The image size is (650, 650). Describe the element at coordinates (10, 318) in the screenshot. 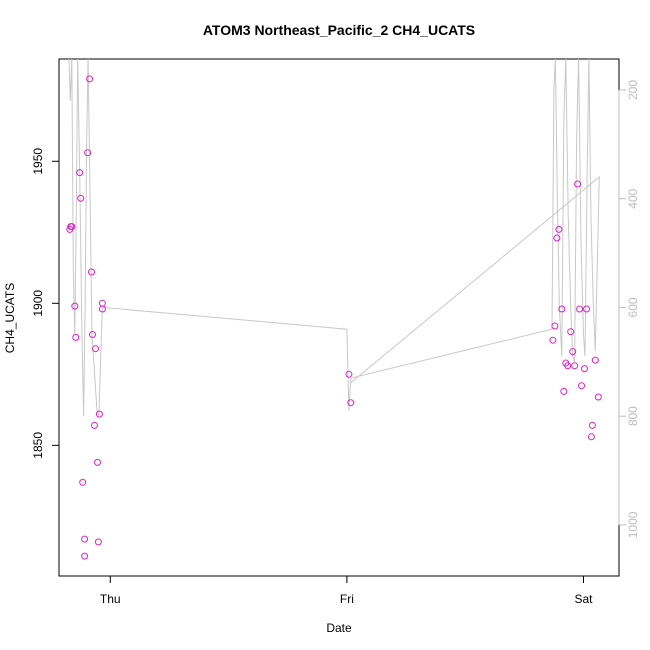

I see `y-axis-label: CH4_UCATS` at that location.